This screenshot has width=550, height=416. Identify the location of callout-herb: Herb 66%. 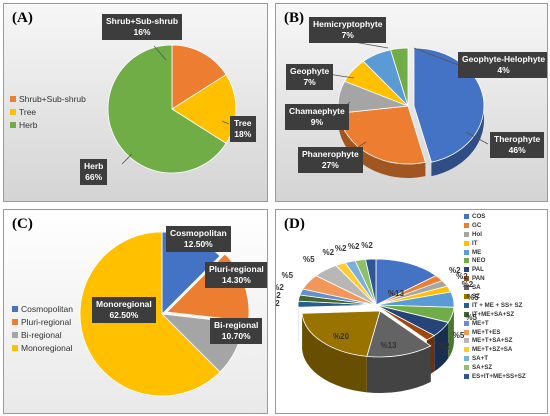
(94, 172).